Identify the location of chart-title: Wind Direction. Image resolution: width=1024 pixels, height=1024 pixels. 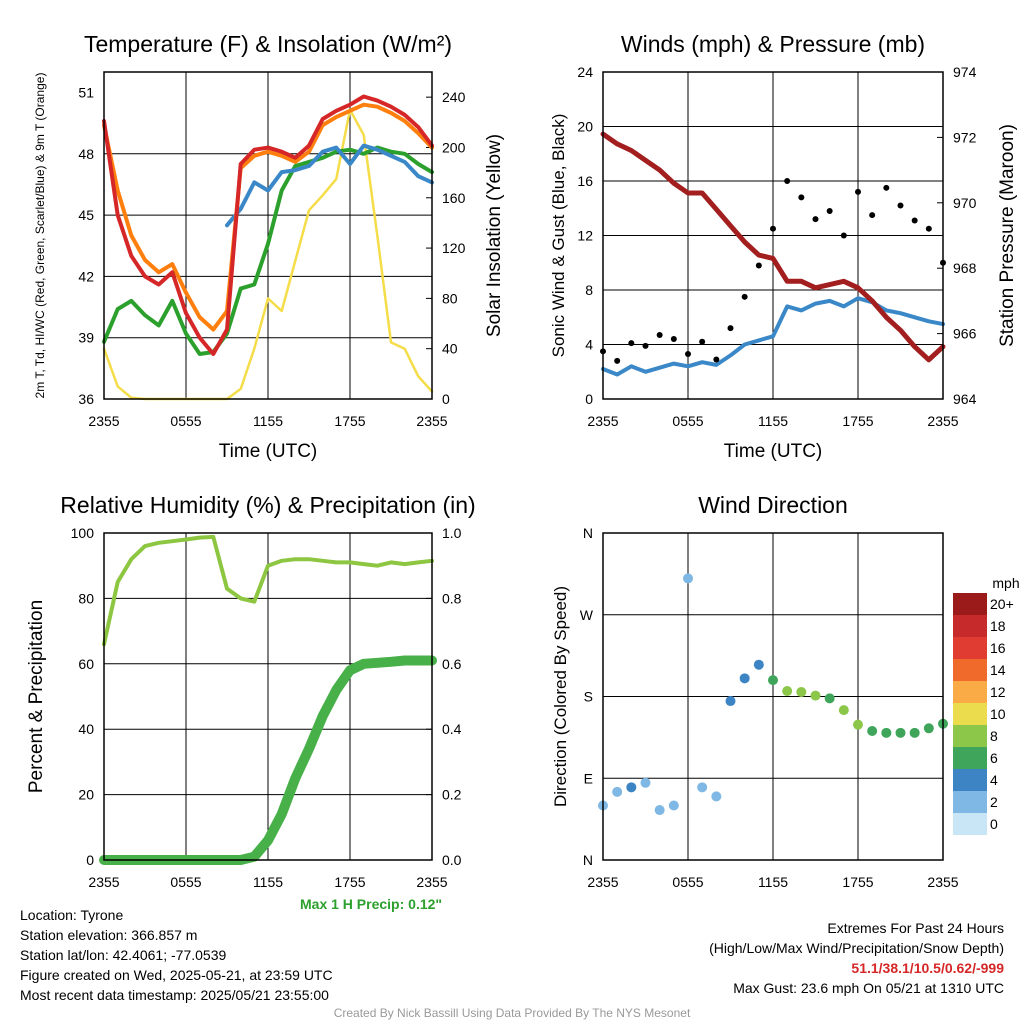
(773, 505).